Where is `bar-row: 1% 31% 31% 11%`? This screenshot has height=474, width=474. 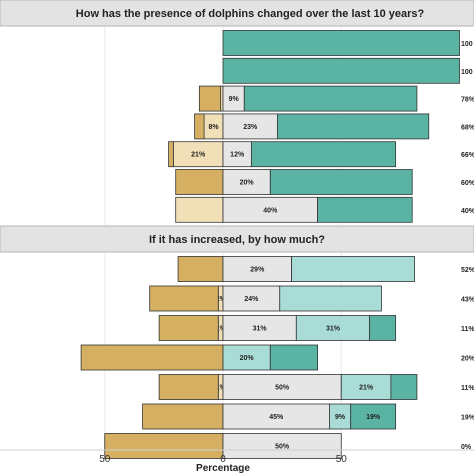
bar-row: 1% 31% 31% 11% is located at coordinates (316, 328).